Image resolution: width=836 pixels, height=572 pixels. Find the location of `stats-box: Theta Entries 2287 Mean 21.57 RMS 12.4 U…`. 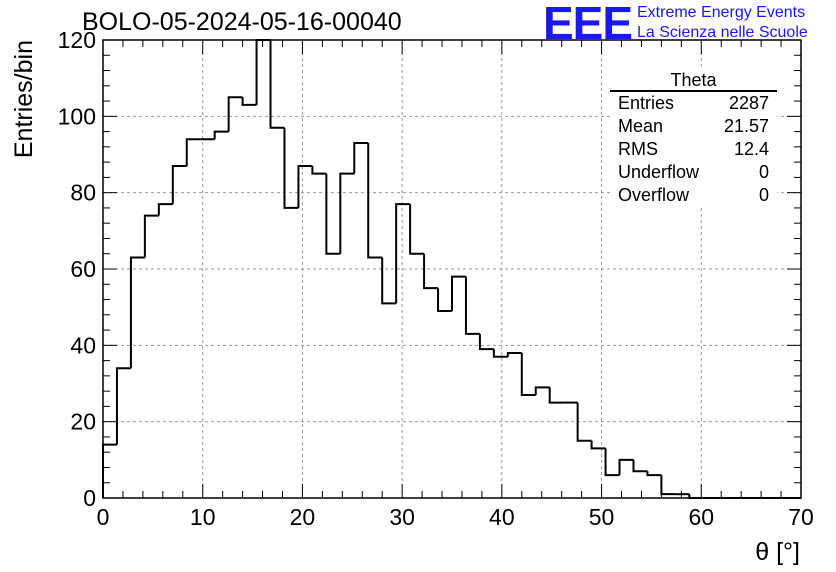

stats-box: Theta Entries 2287 Mean 21.57 RMS 12.4 U… is located at coordinates (693, 138).